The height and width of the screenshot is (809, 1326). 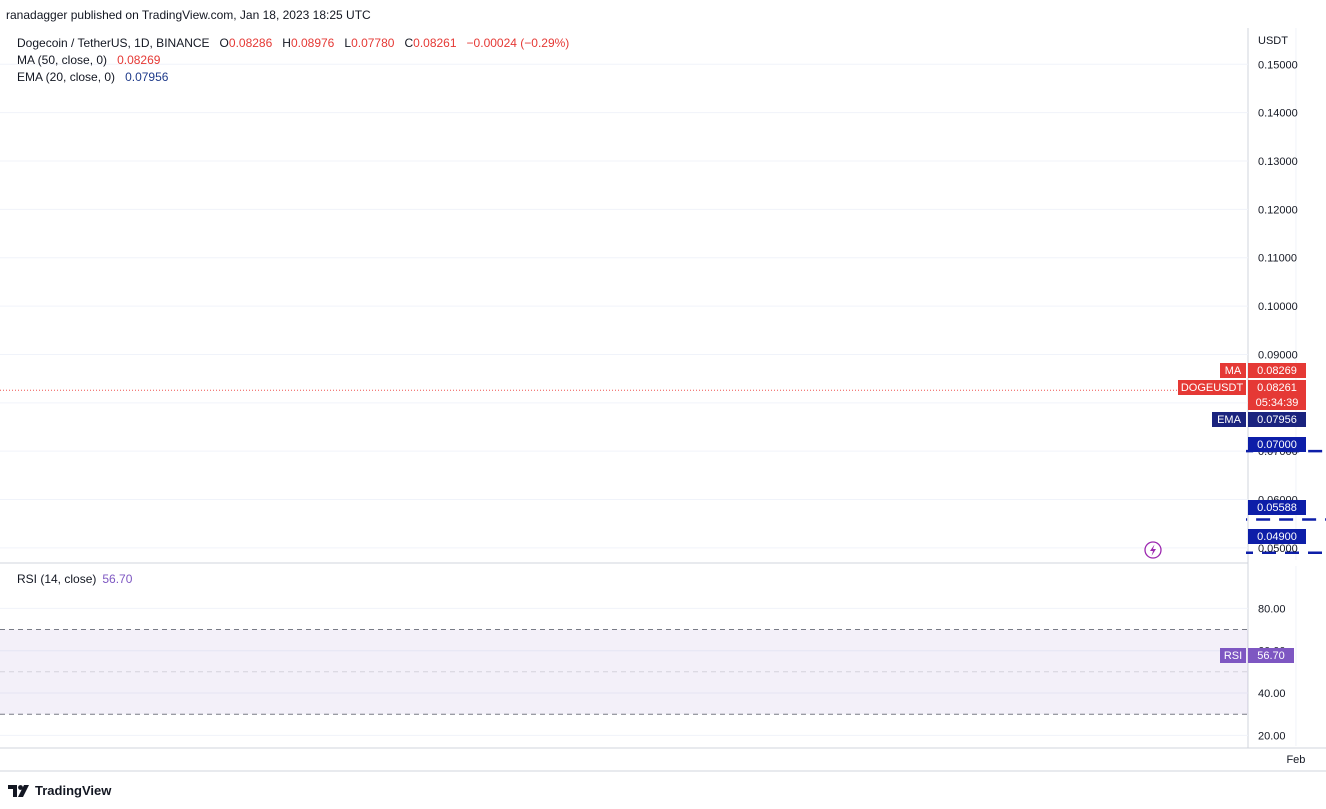 I want to click on support-tag-05588-value: 0.05588, so click(x=1277, y=508).